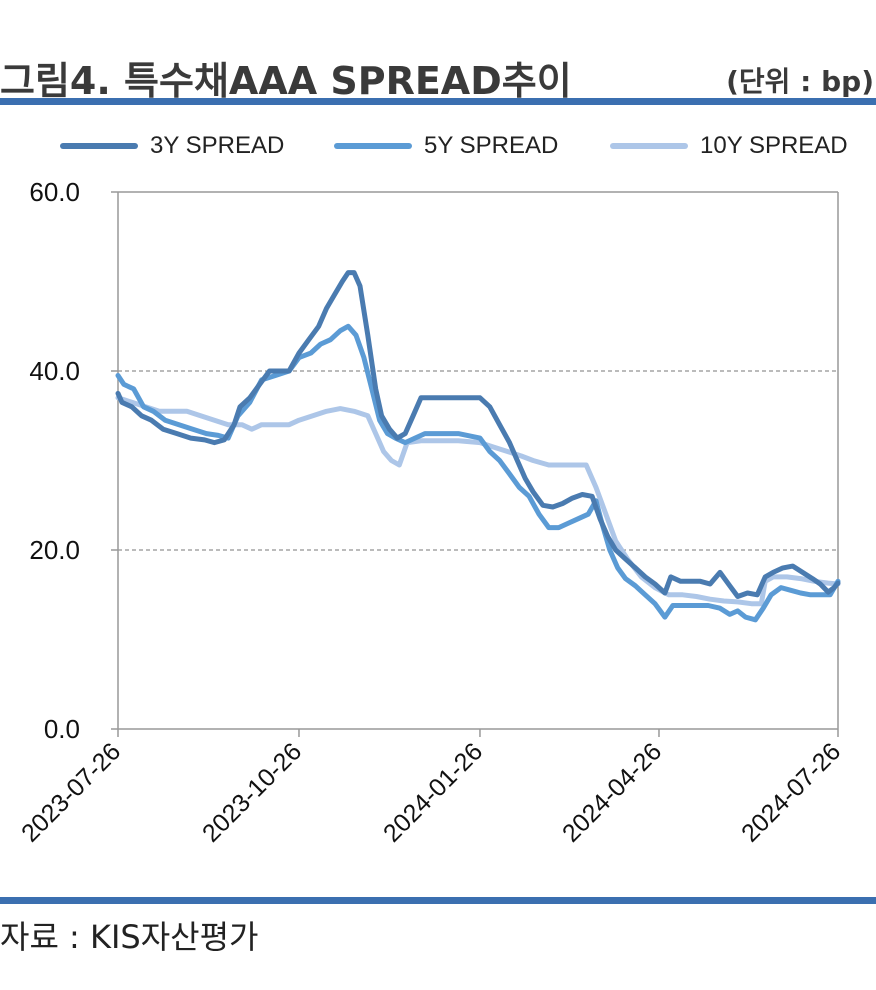 The image size is (876, 990). I want to click on legend-item-3y: 3Y SPREAD, so click(172, 146).